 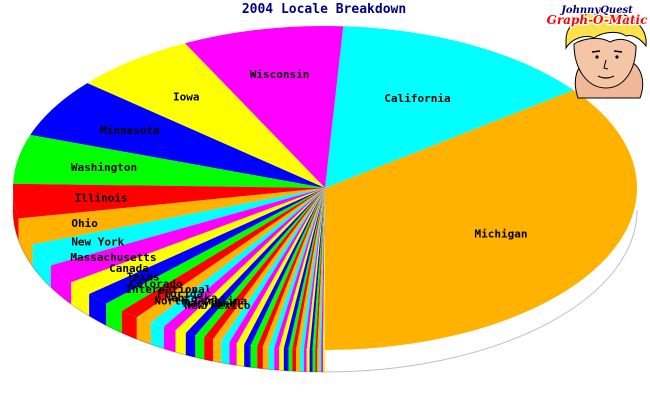 I want to click on pie-side-colorado, so click(x=114, y=318).